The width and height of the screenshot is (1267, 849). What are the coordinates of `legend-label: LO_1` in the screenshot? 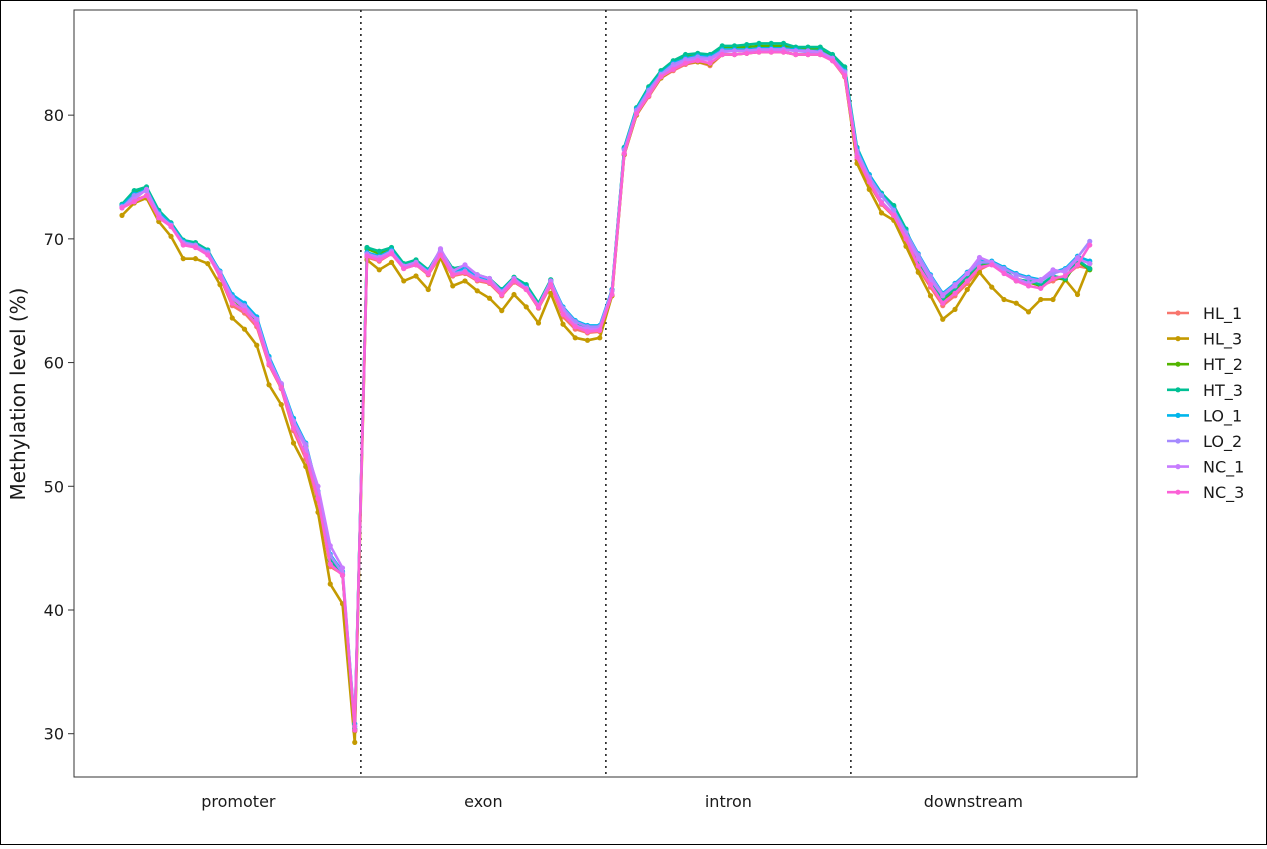 It's located at (1222, 416).